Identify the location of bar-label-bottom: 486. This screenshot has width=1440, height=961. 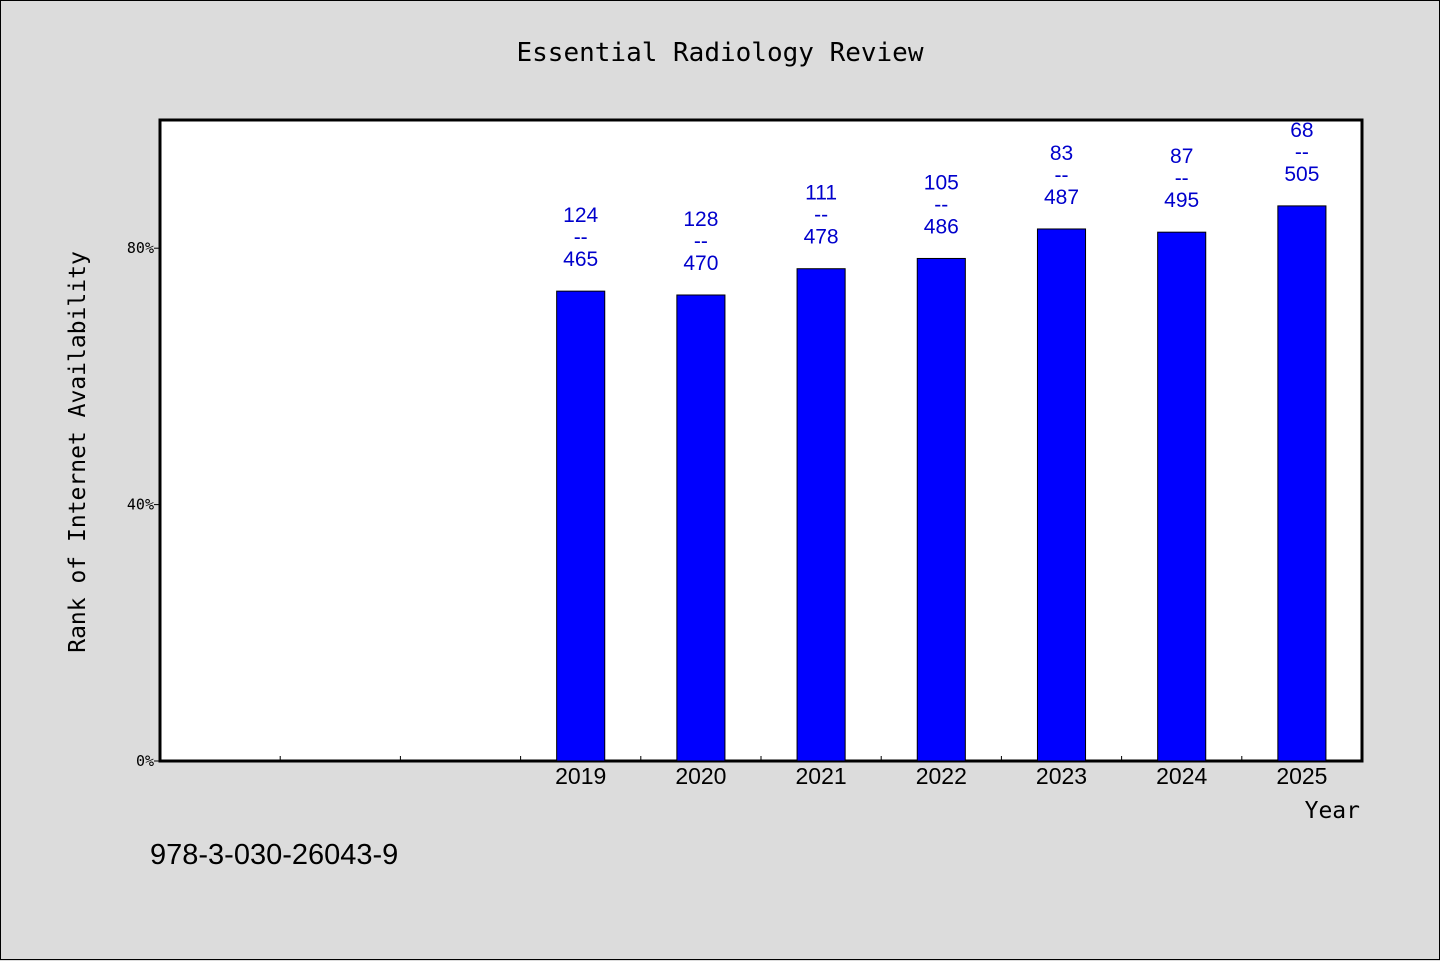
(941, 226).